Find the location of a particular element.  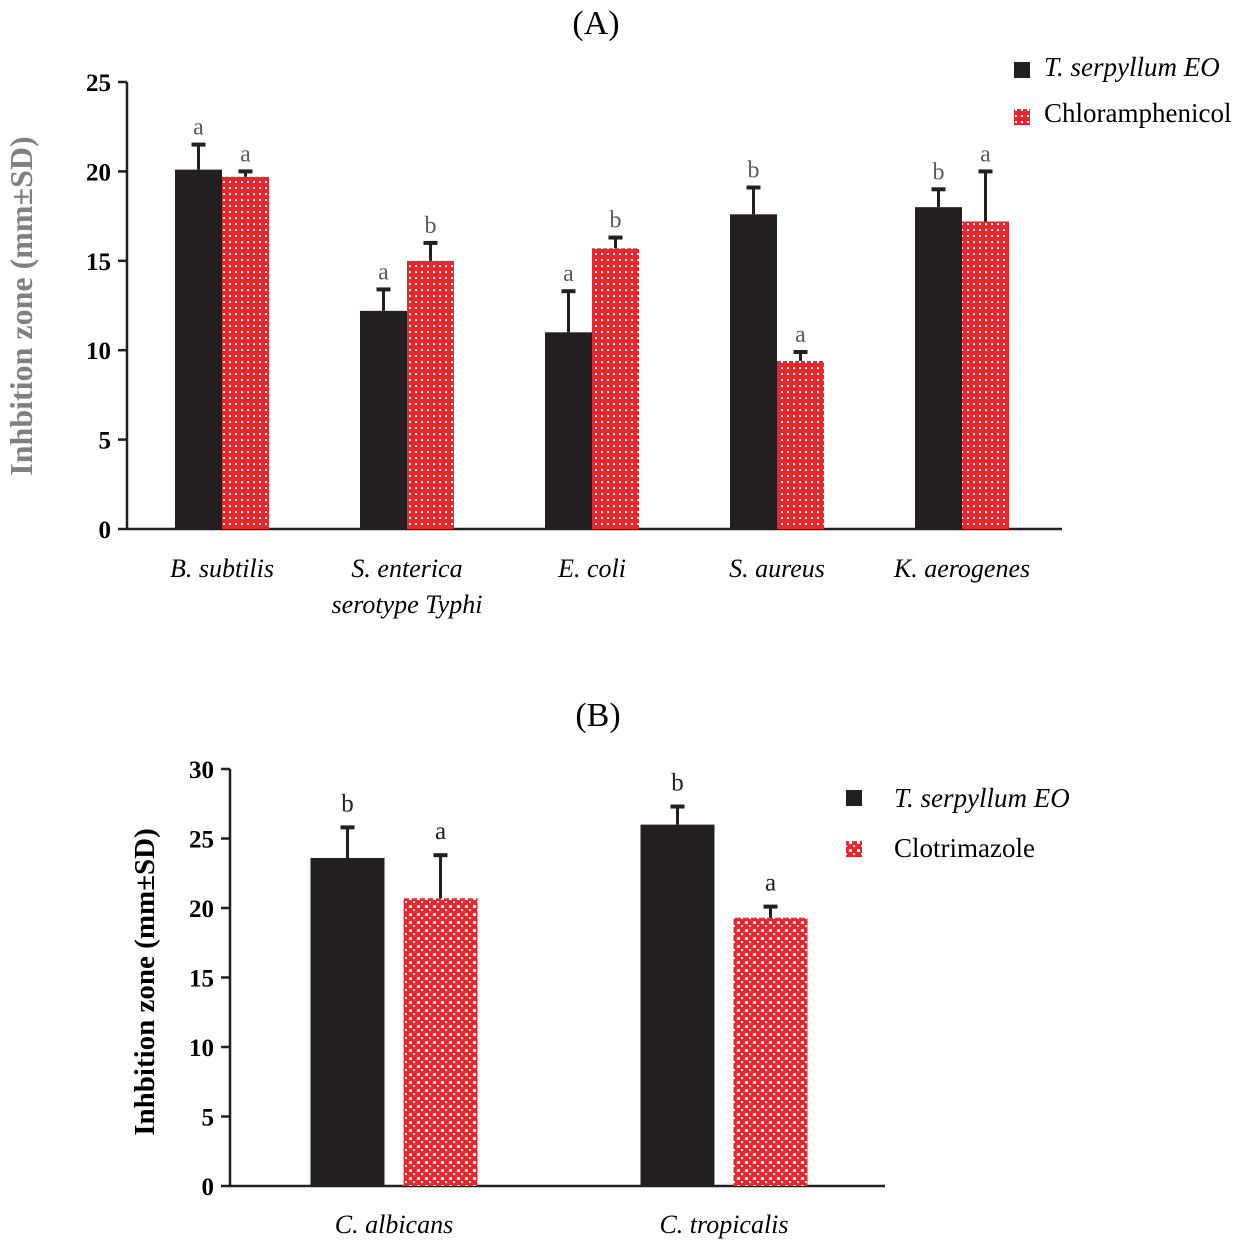

chart-b-legend: T. serpyllum EO Clotrimazole is located at coordinates (958, 823).